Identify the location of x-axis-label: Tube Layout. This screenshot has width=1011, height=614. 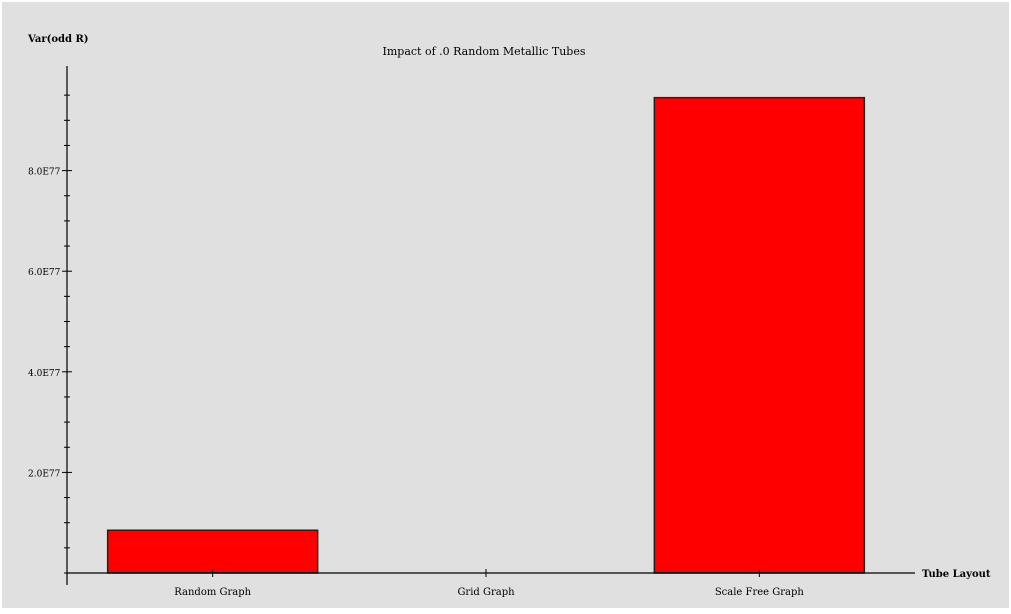
(956, 574).